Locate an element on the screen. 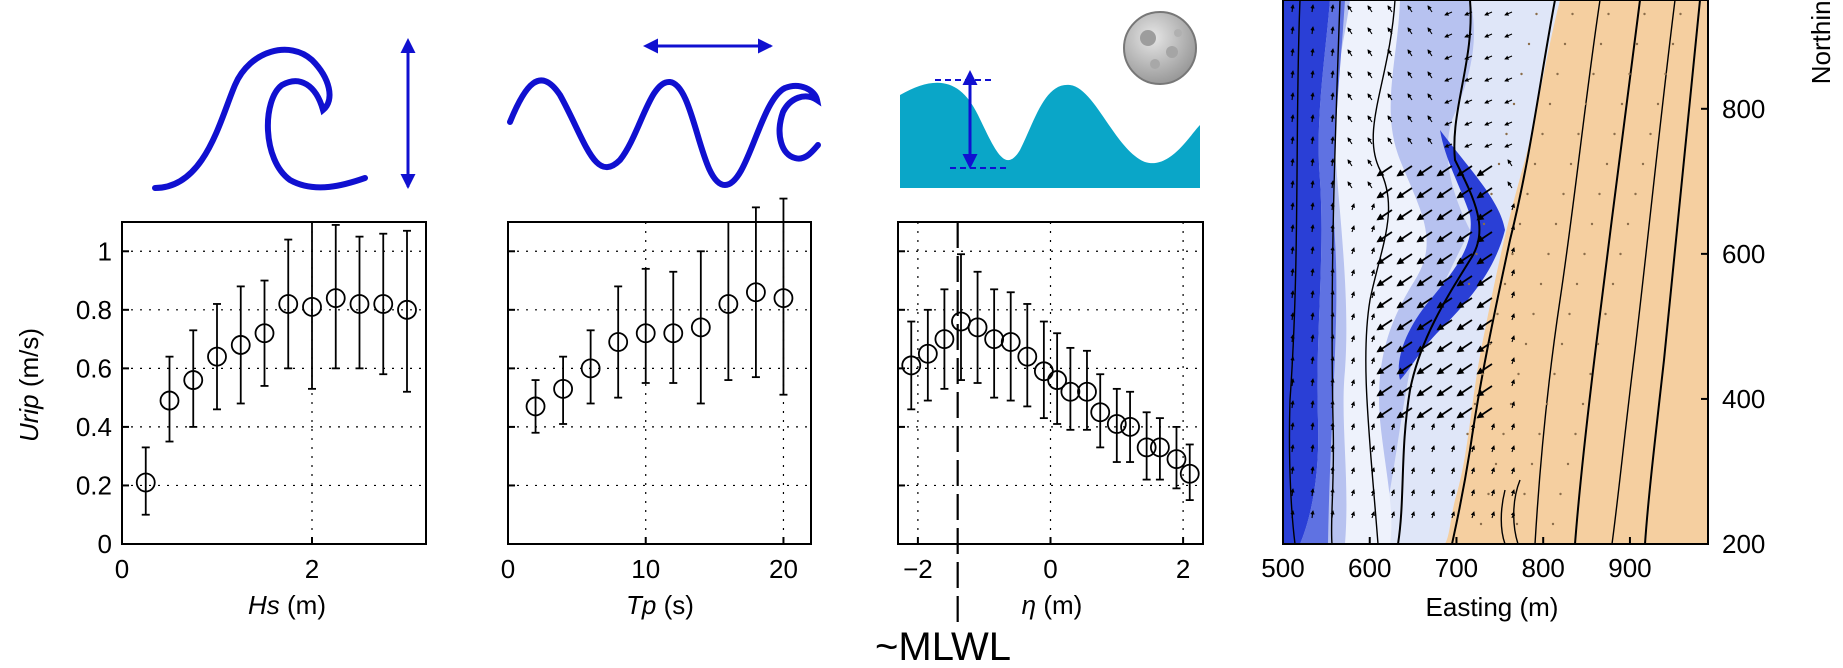 Image resolution: width=1843 pixels, height=668 pixels. eta-points is located at coordinates (1050, 423).